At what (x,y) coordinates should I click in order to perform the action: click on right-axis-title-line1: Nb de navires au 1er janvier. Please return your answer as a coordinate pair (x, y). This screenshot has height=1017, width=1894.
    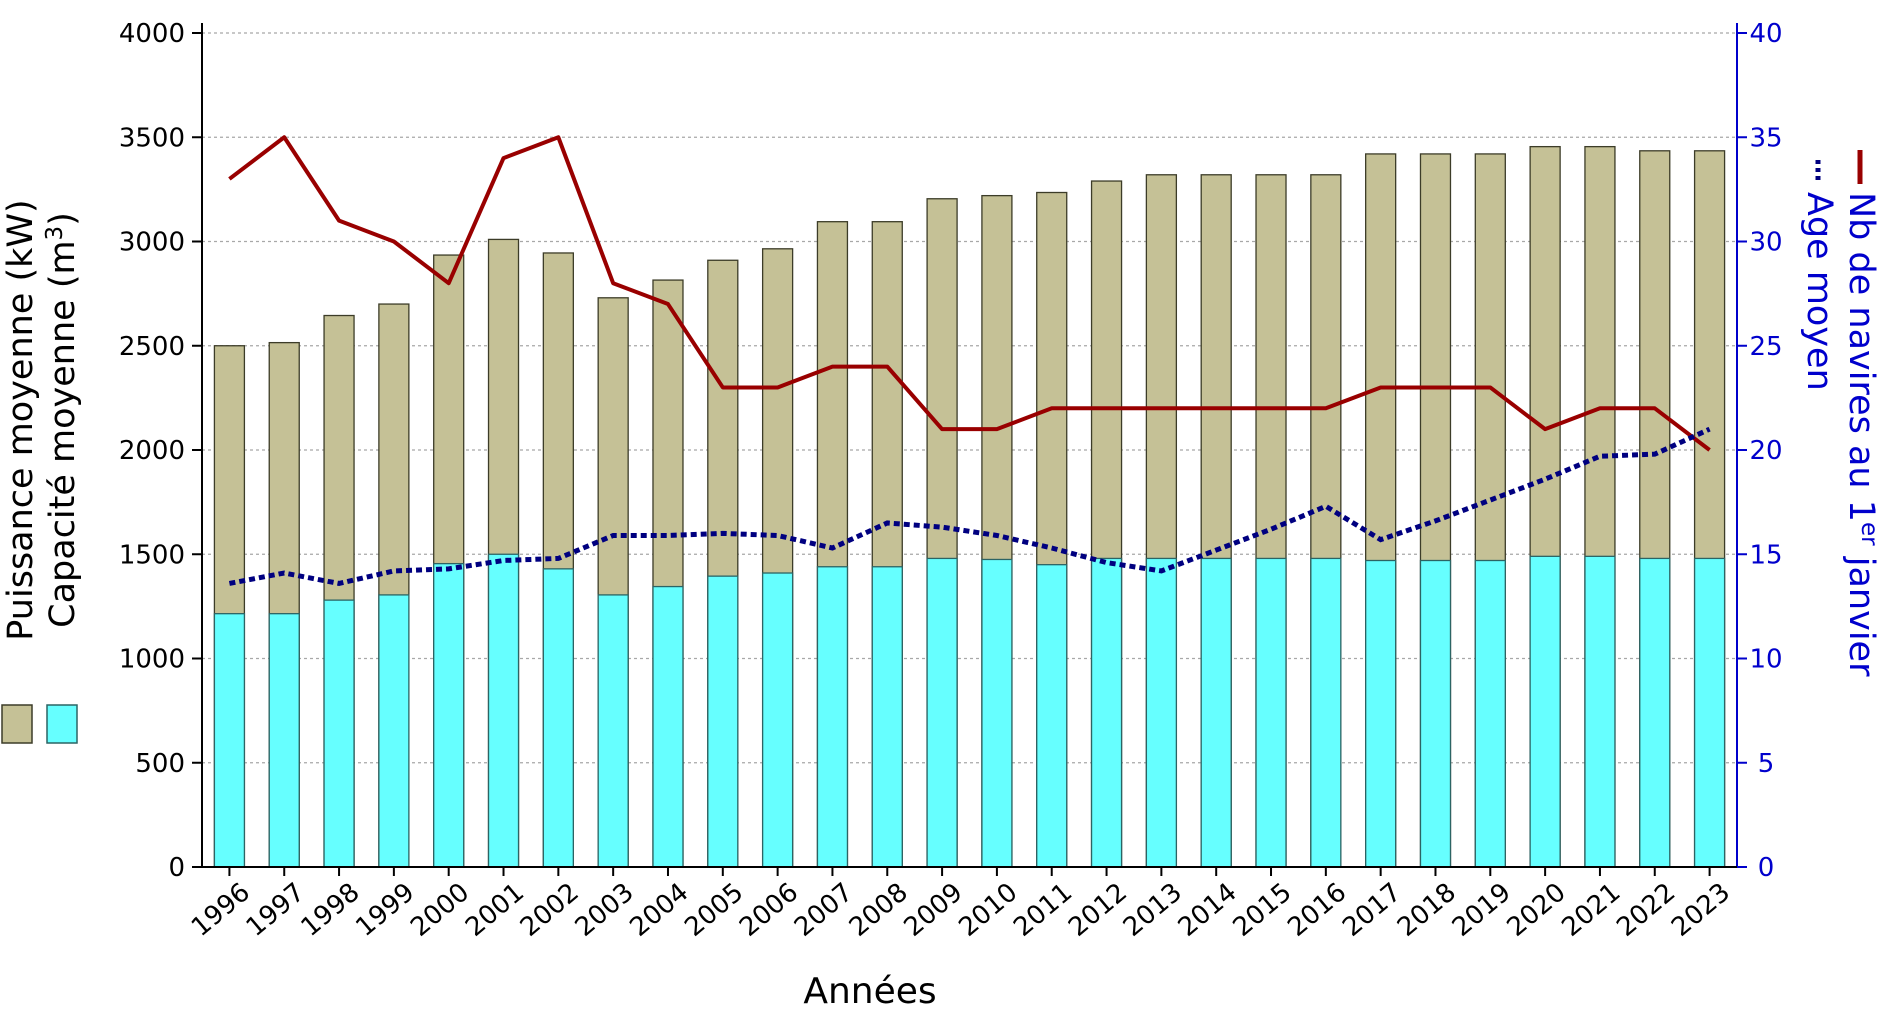
    Looking at the image, I should click on (1861, 434).